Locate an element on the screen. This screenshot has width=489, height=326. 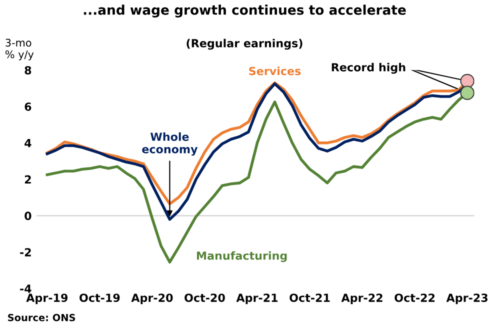
chart-title: ...and wage growth continues to accelerate is located at coordinates (245, 11).